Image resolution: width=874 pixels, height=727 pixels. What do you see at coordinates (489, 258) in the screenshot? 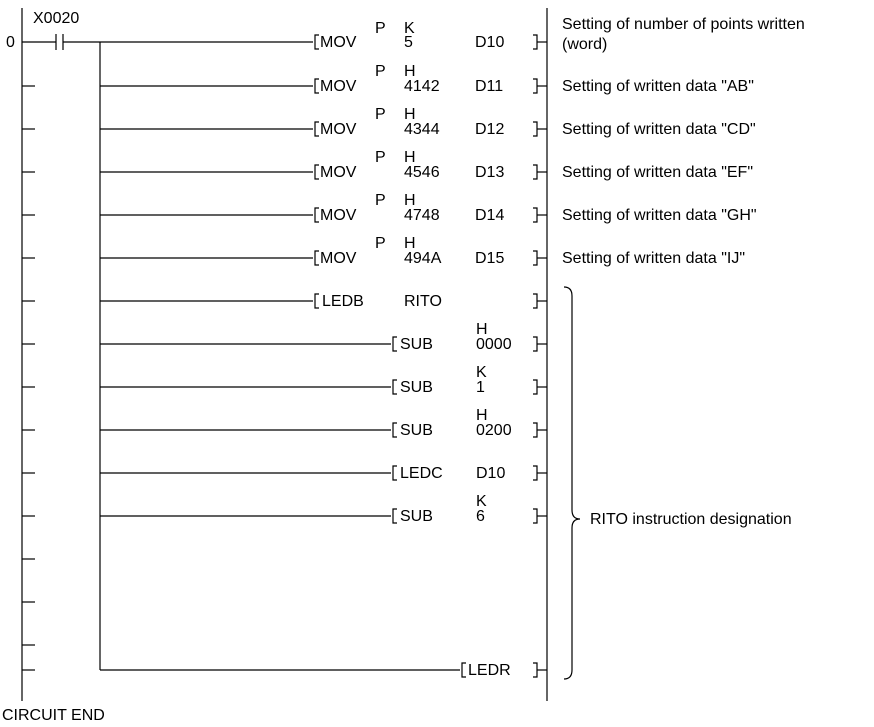
I see `svg-text: D15` at bounding box center [489, 258].